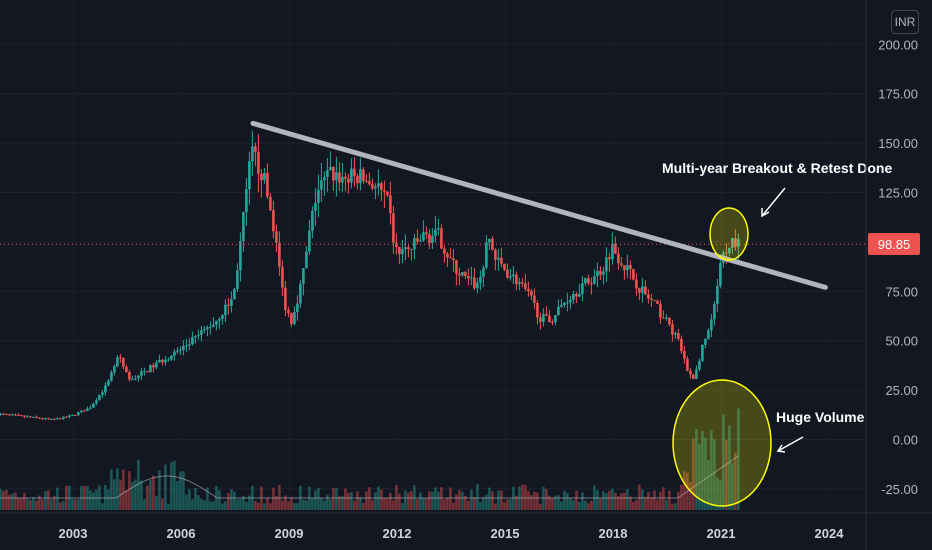 The image size is (932, 550). What do you see at coordinates (452, 533) in the screenshot?
I see `time-axis: 2003 2006 2009 2012 2015 2018 2021 2024` at bounding box center [452, 533].